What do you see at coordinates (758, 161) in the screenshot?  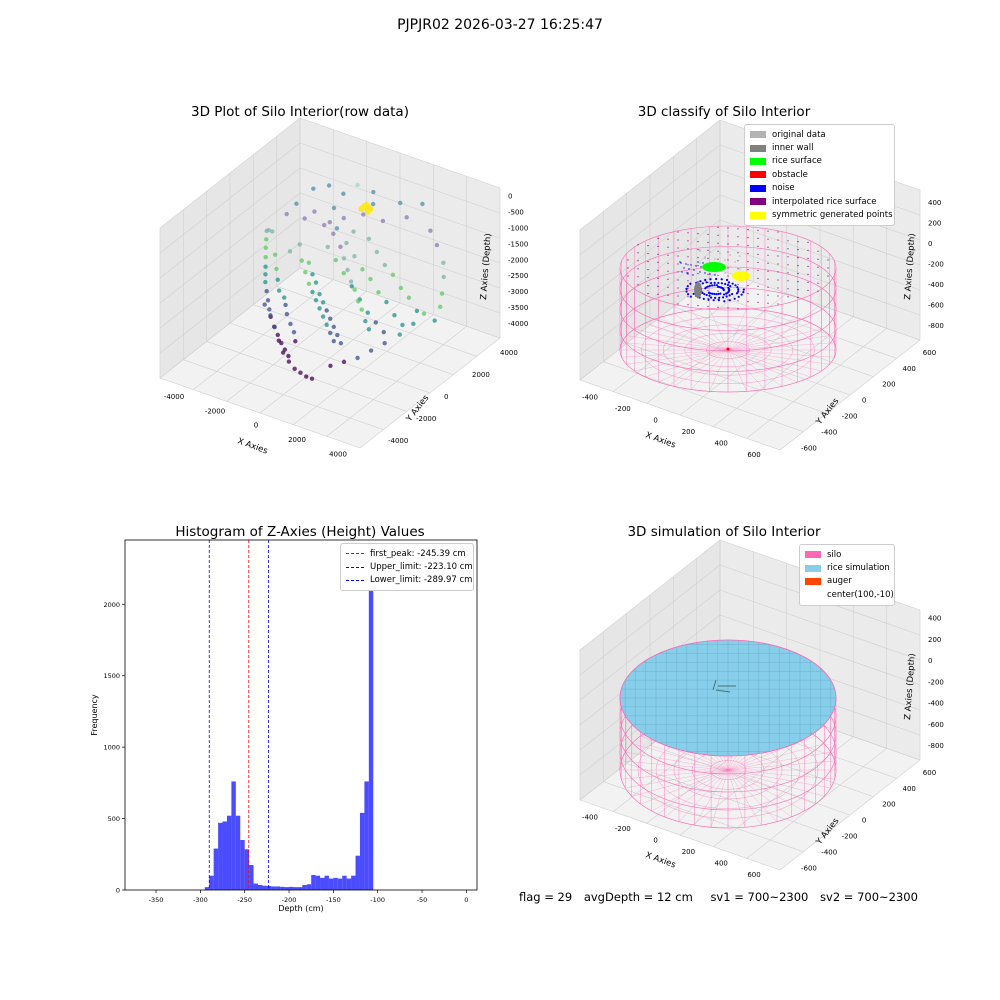 I see `legend-swatch` at bounding box center [758, 161].